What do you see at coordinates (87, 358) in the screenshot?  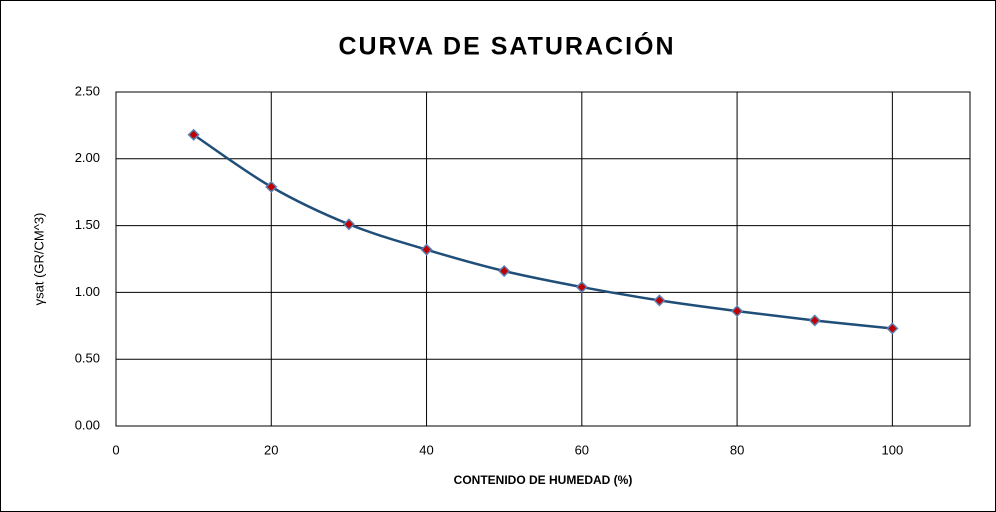 I see `y-tick-label: 0.50` at bounding box center [87, 358].